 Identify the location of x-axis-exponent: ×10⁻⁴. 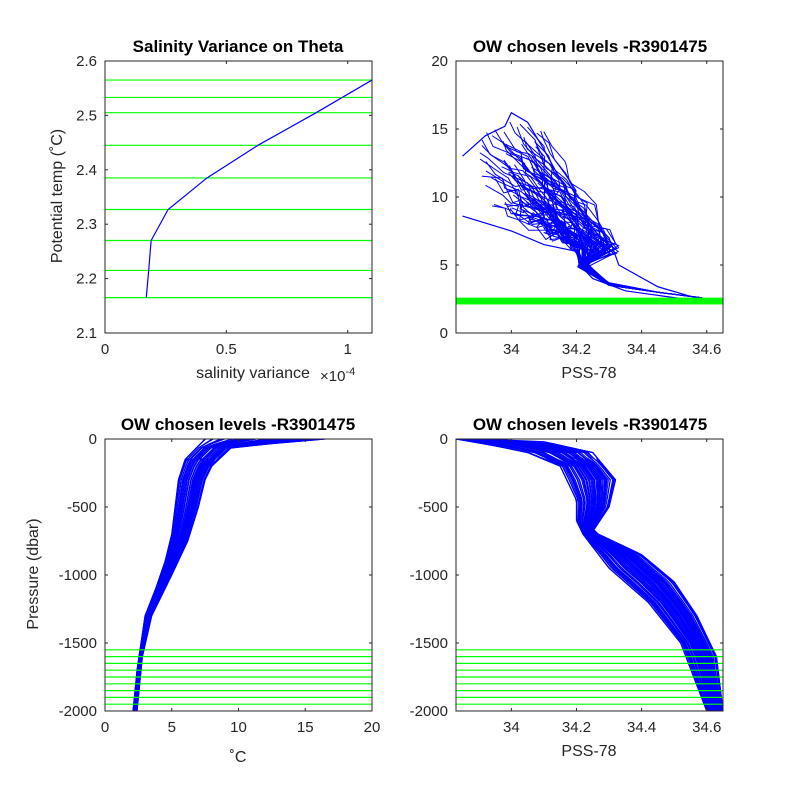
(337, 375).